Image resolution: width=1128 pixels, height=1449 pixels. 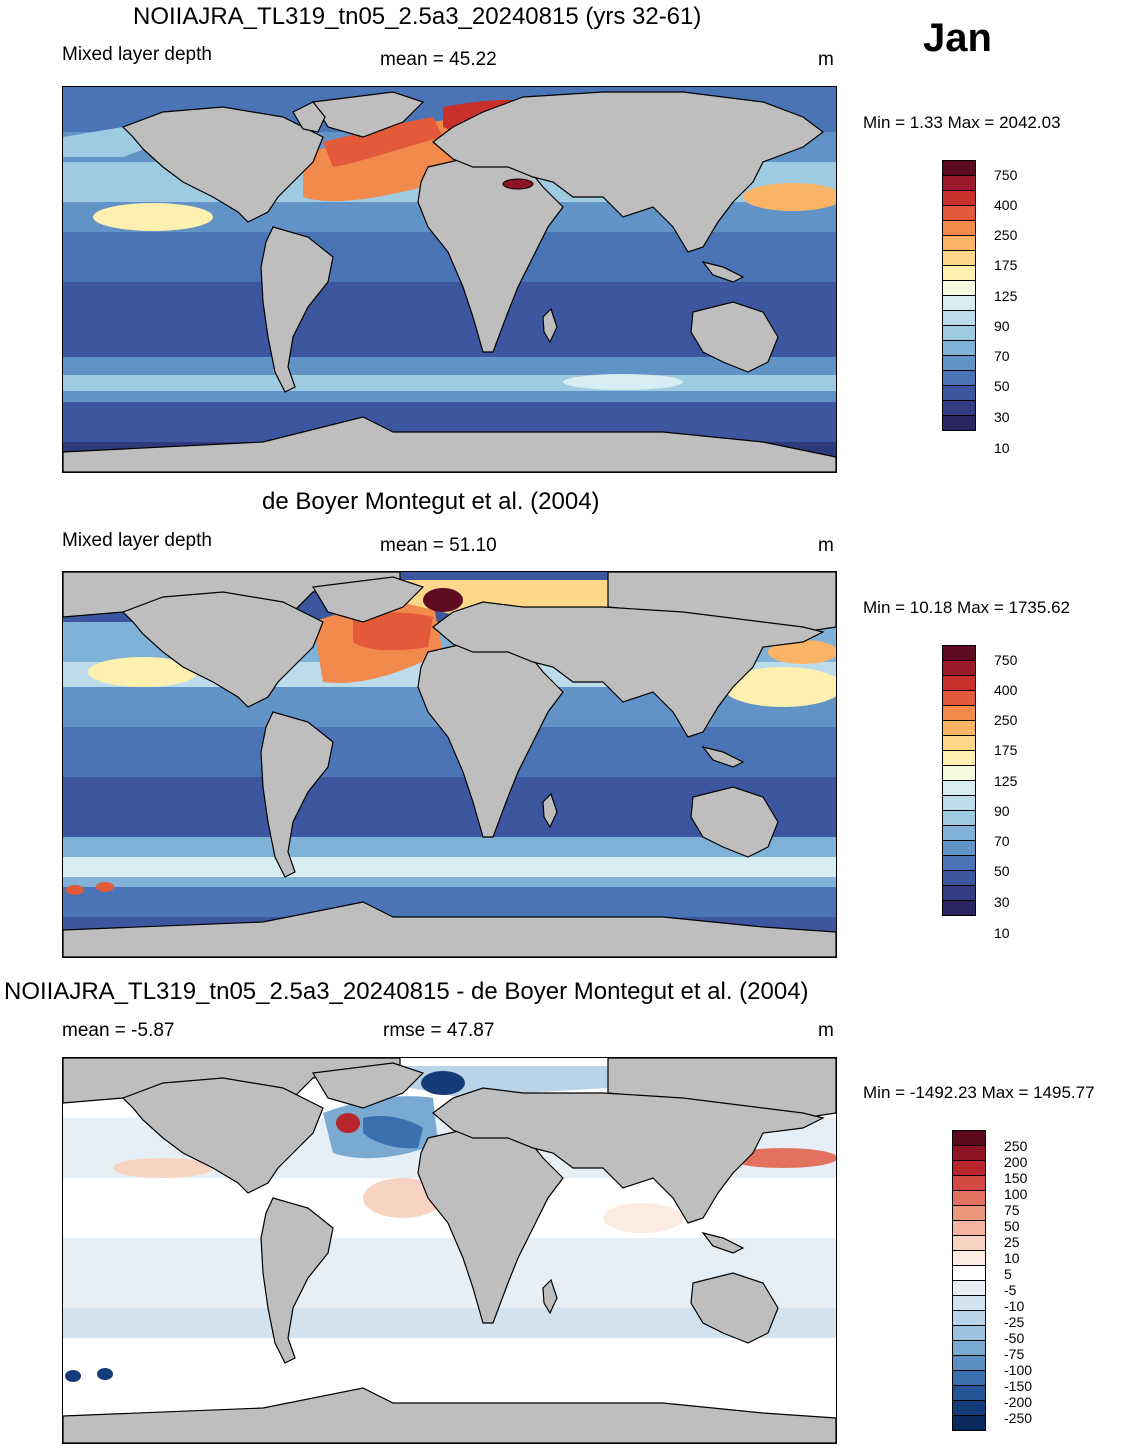 I want to click on panel2-colorbar-label: 125, so click(x=1006, y=781).